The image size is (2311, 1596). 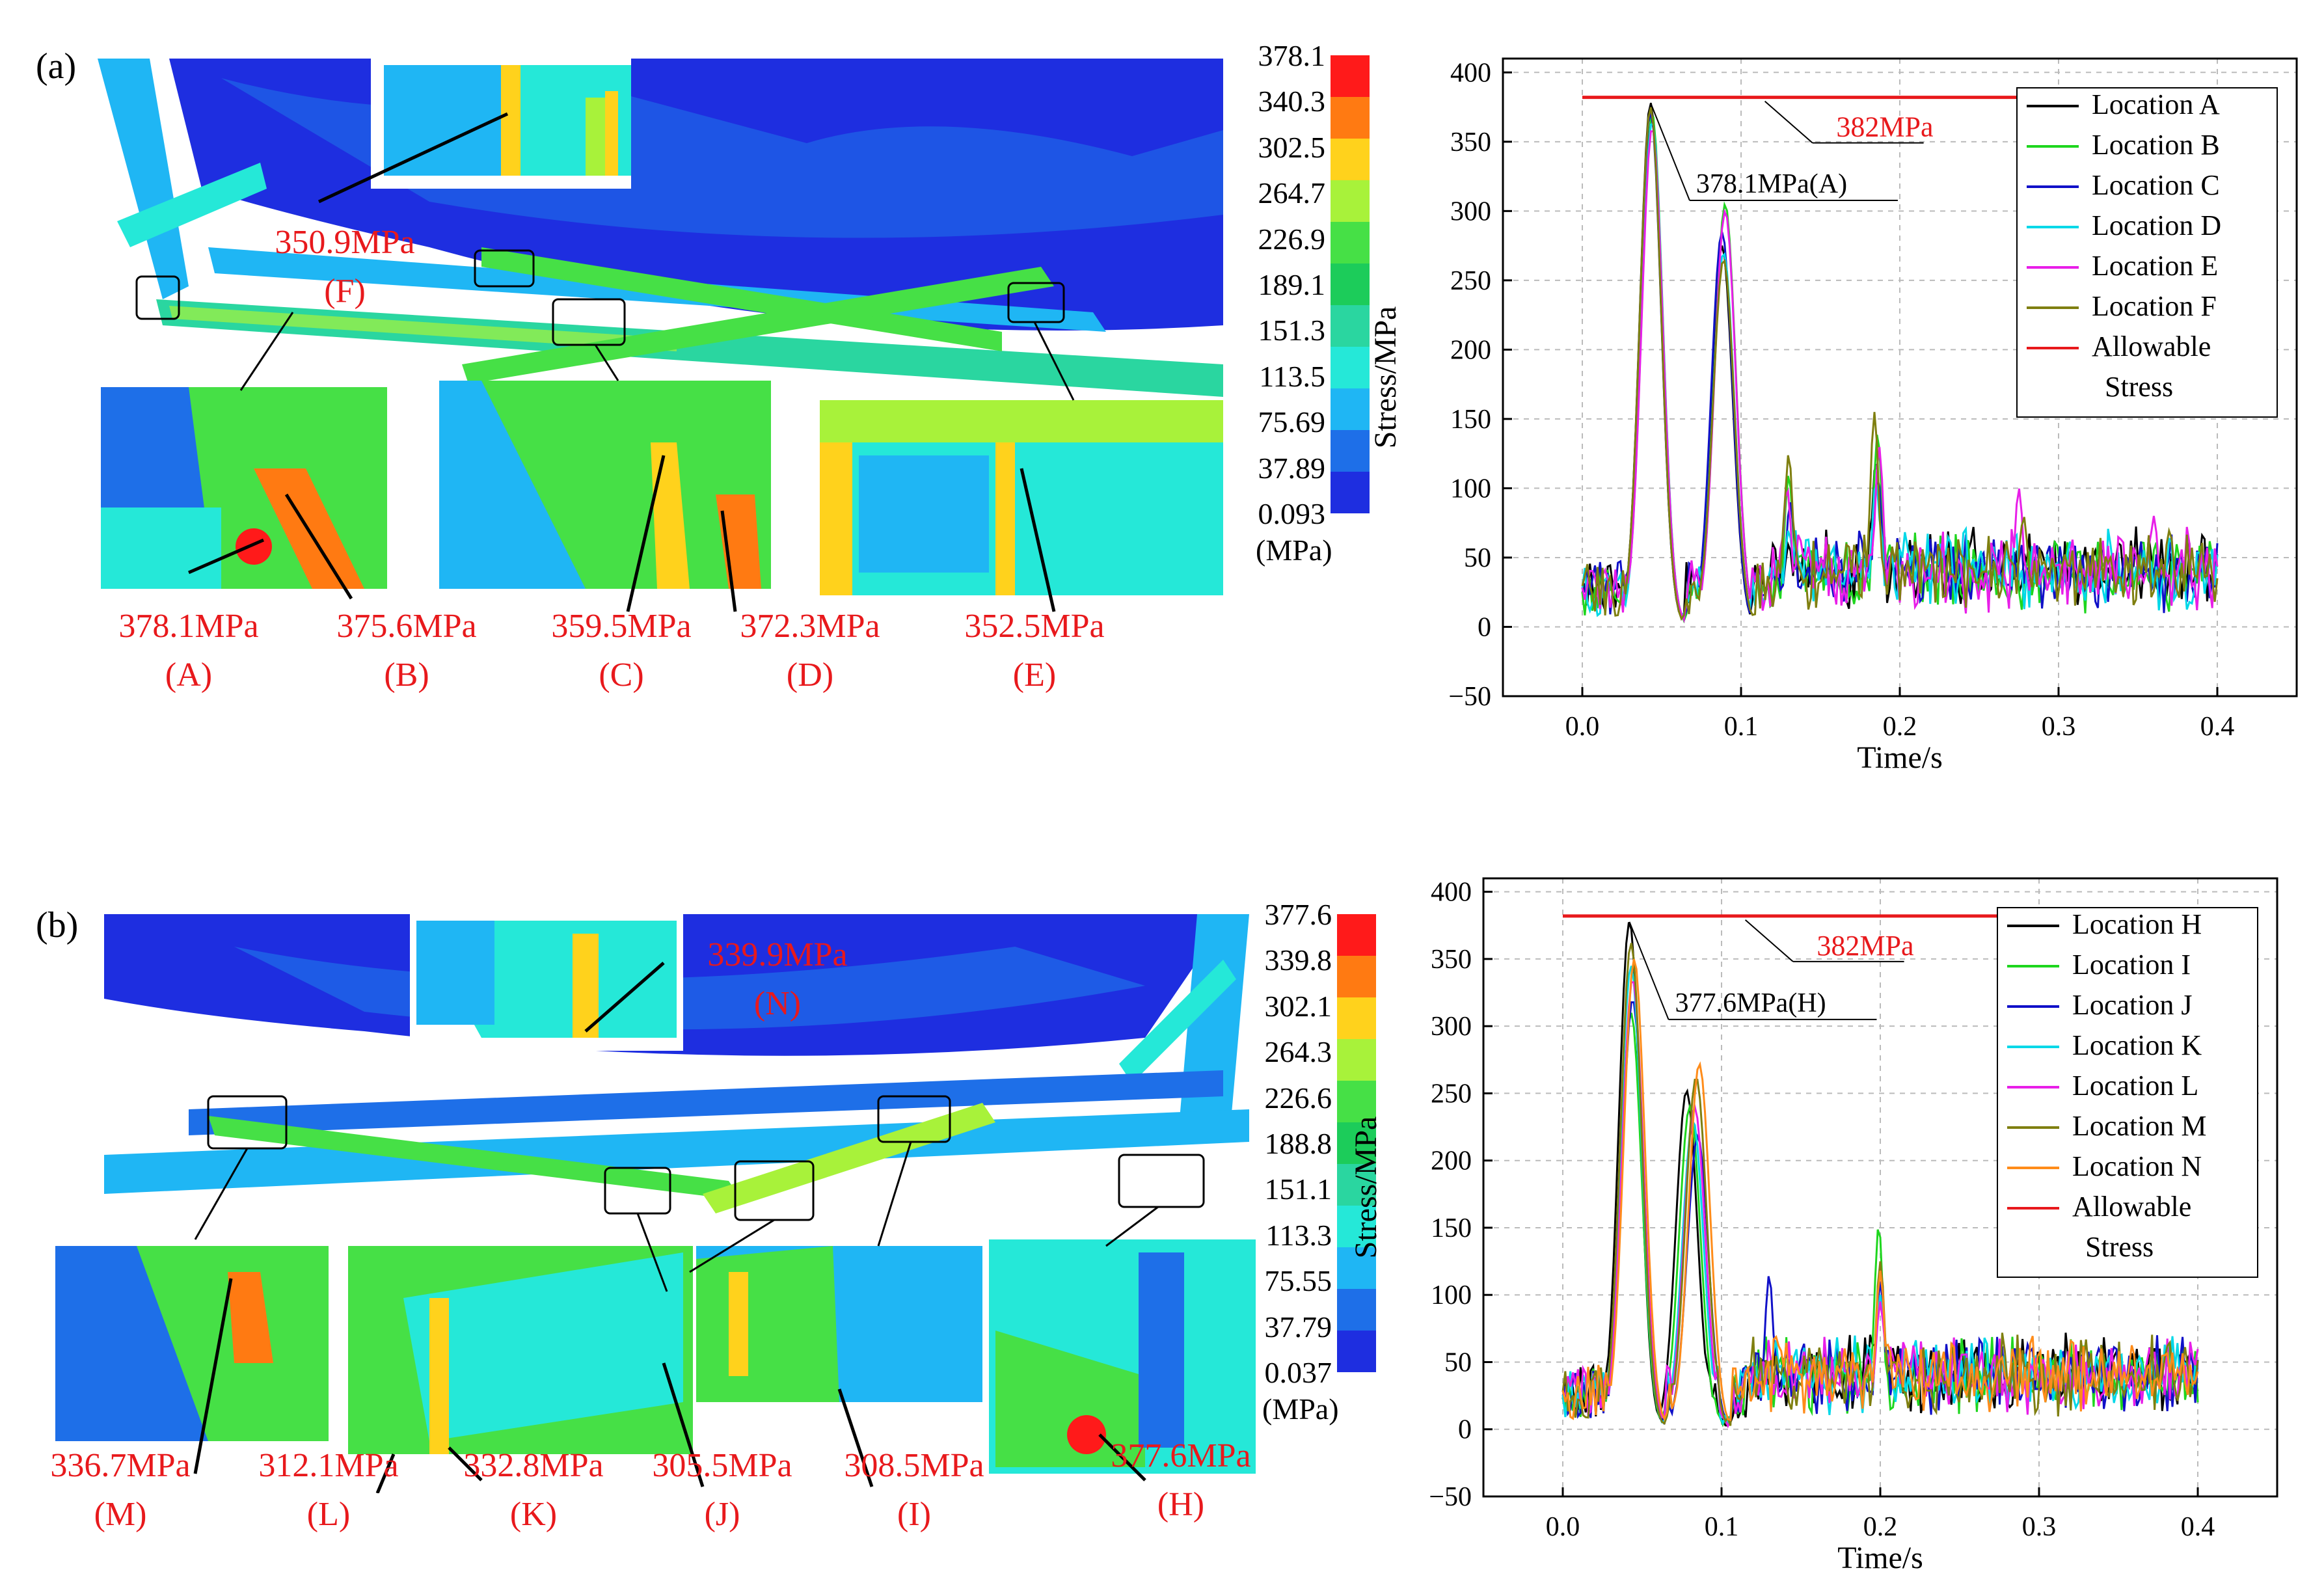 I want to click on callout-k: 332.8MPa (K), so click(x=533, y=1490).